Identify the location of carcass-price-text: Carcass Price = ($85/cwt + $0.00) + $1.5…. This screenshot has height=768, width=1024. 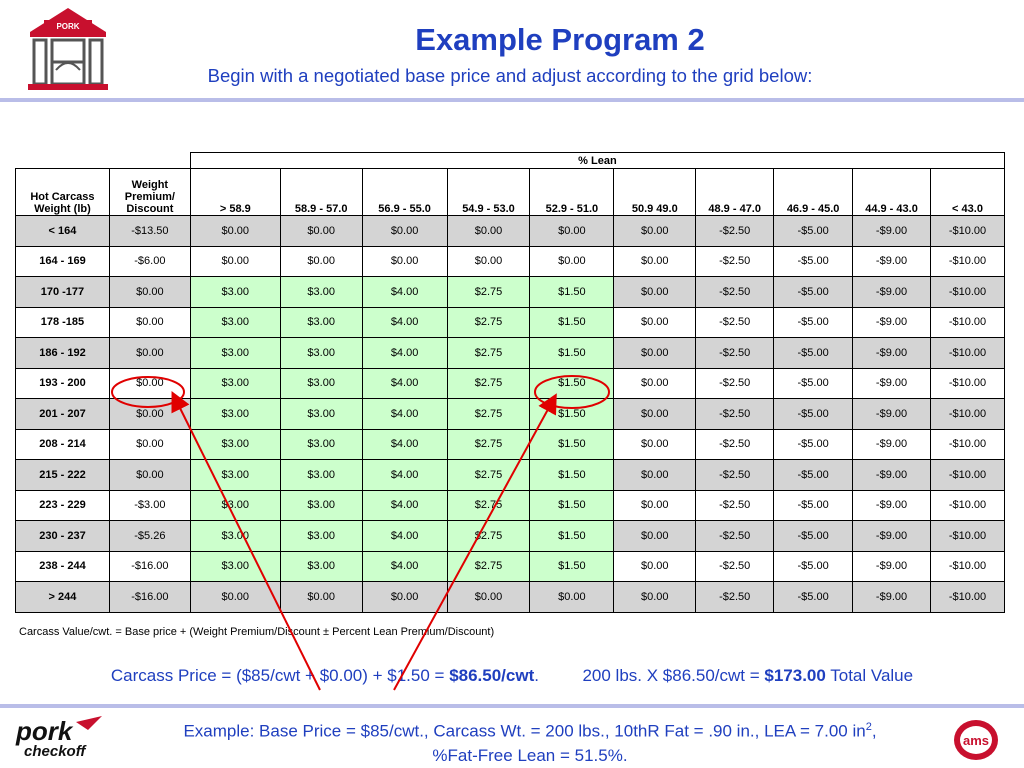
(280, 675).